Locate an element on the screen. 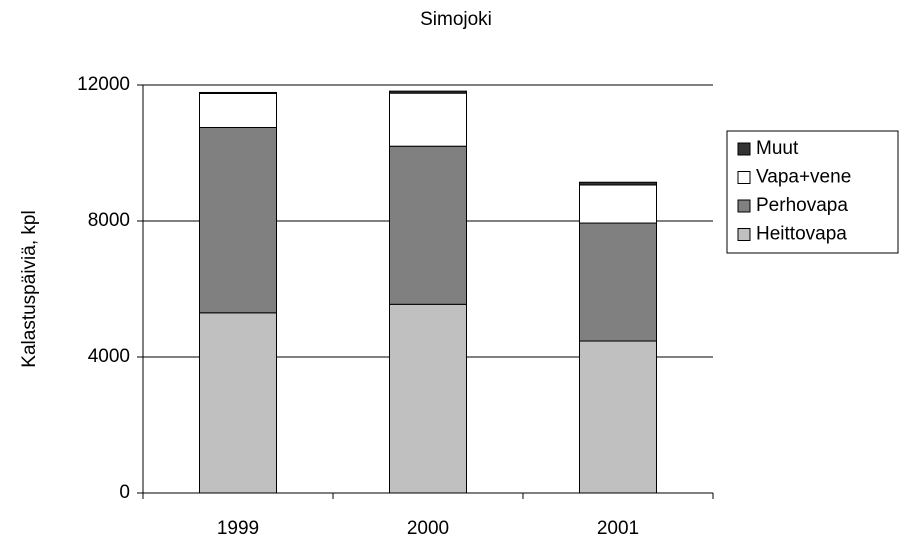  legend-label: Muut is located at coordinates (777, 148).